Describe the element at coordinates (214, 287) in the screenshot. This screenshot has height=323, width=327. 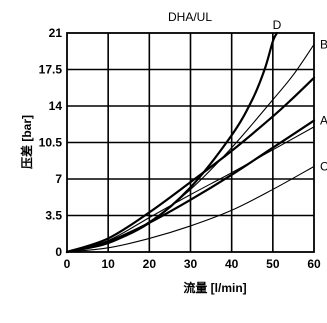
I see `x-axis-label: 流量 [l/min]` at that location.